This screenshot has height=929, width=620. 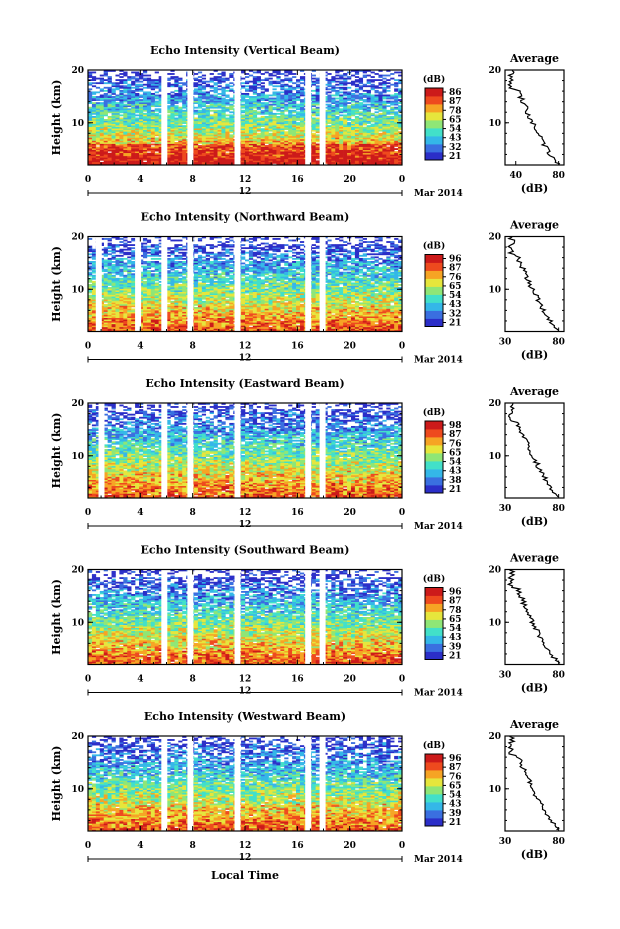 What do you see at coordinates (245, 117) in the screenshot?
I see `heatmap-cells` at bounding box center [245, 117].